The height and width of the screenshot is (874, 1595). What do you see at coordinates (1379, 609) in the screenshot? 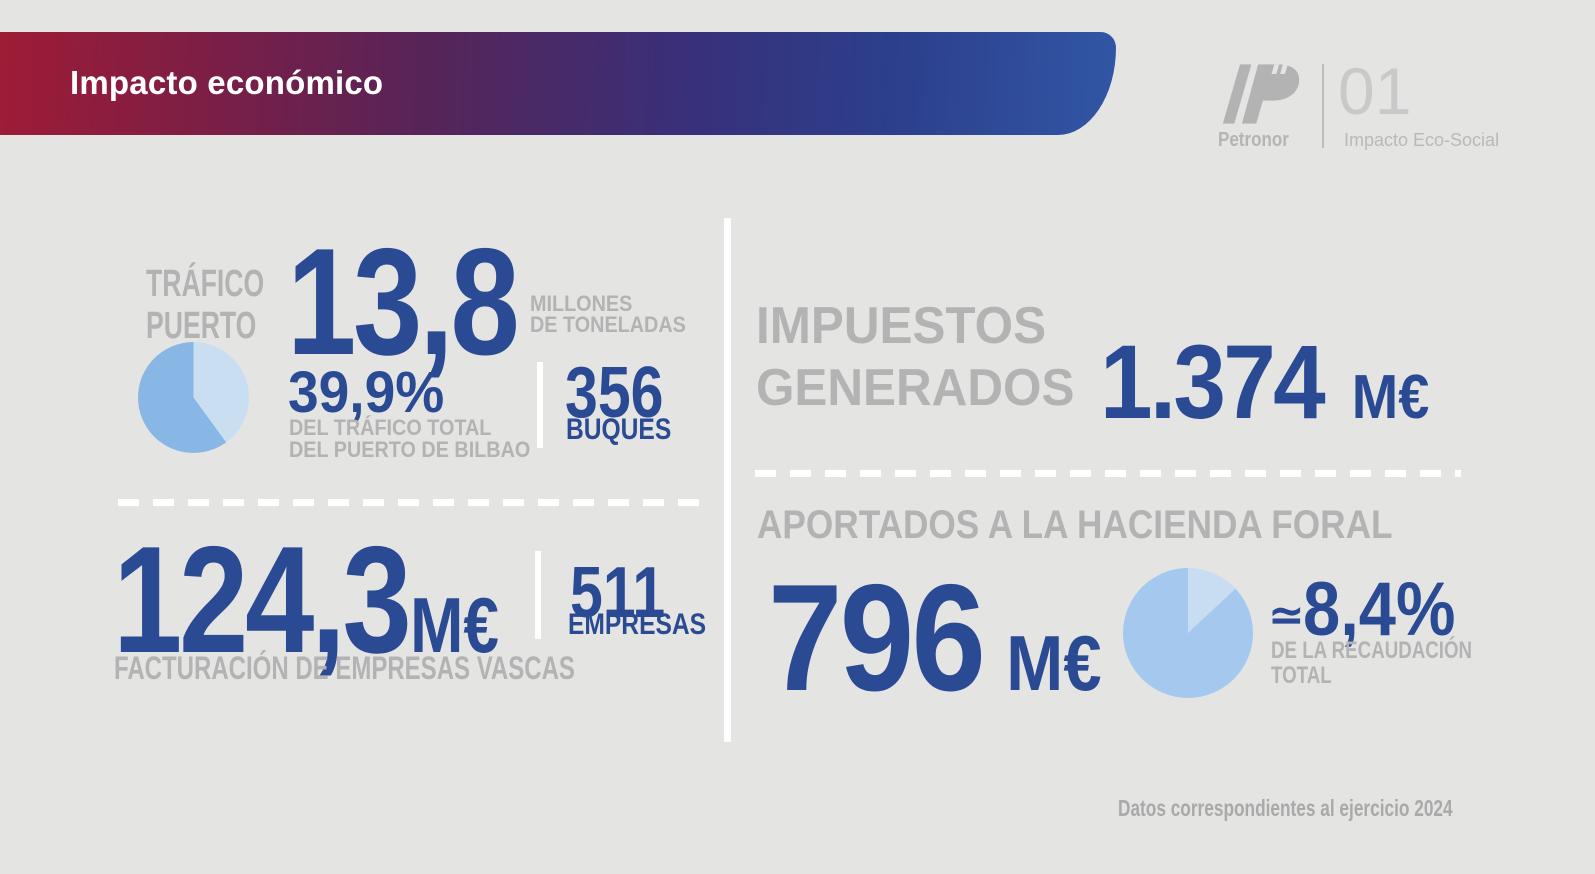
I see `hacienda-share-value: 8,4%` at bounding box center [1379, 609].